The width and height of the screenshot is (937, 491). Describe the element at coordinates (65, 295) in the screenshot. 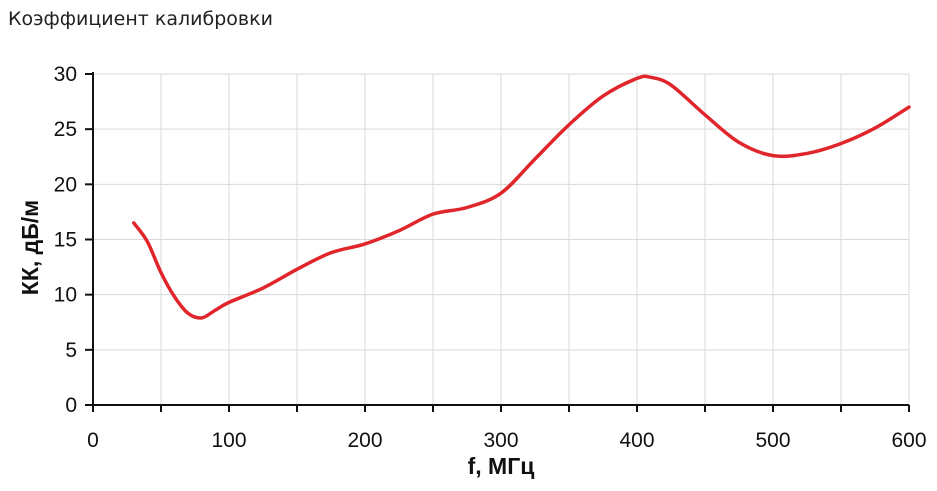

I see `y-tick-label: 10` at that location.